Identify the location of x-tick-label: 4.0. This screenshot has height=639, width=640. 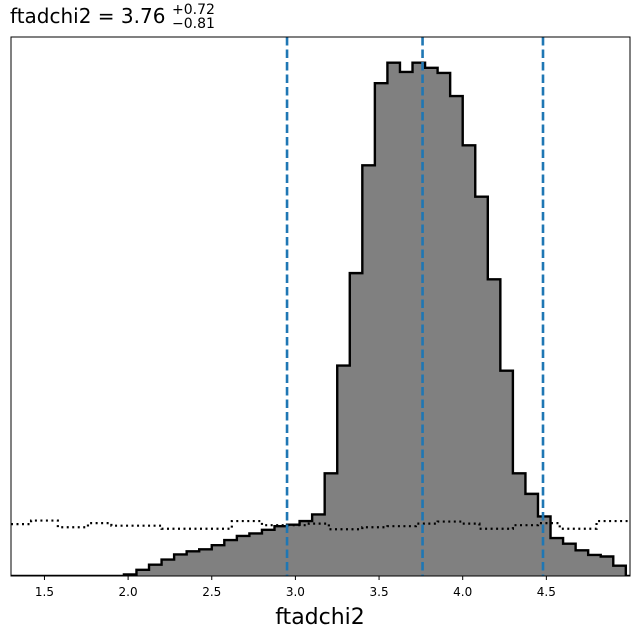
(462, 592).